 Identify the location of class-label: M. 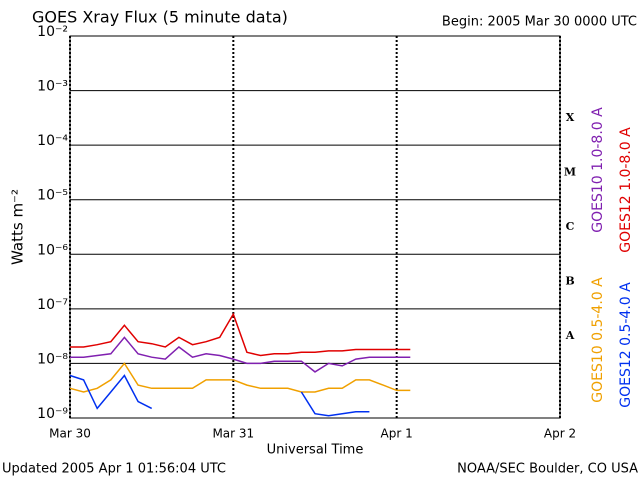
(570, 171).